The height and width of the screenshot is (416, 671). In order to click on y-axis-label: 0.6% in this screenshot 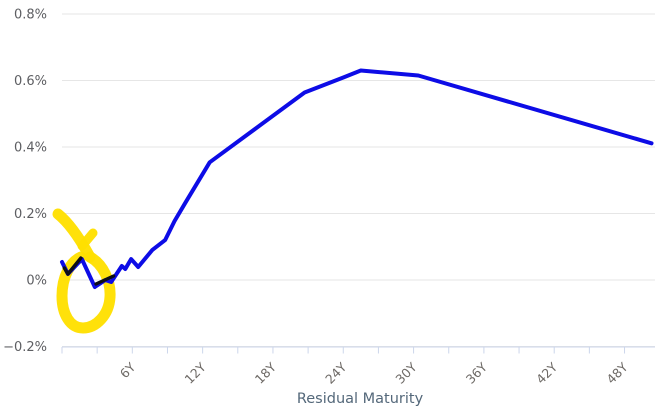, I will do `click(30, 81)`.